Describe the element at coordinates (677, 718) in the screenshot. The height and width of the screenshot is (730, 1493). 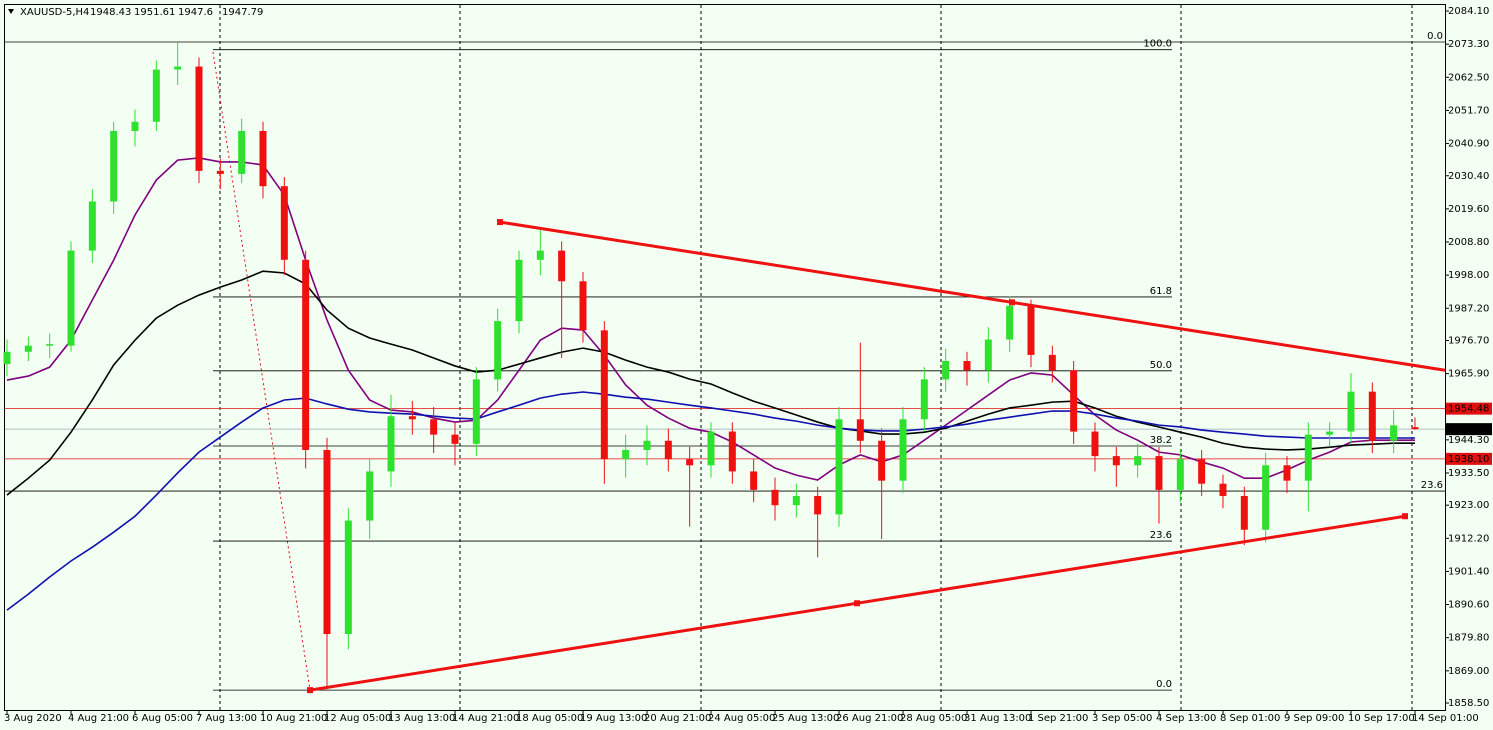
I see `x-tick-label: 20 Aug 21:00` at that location.